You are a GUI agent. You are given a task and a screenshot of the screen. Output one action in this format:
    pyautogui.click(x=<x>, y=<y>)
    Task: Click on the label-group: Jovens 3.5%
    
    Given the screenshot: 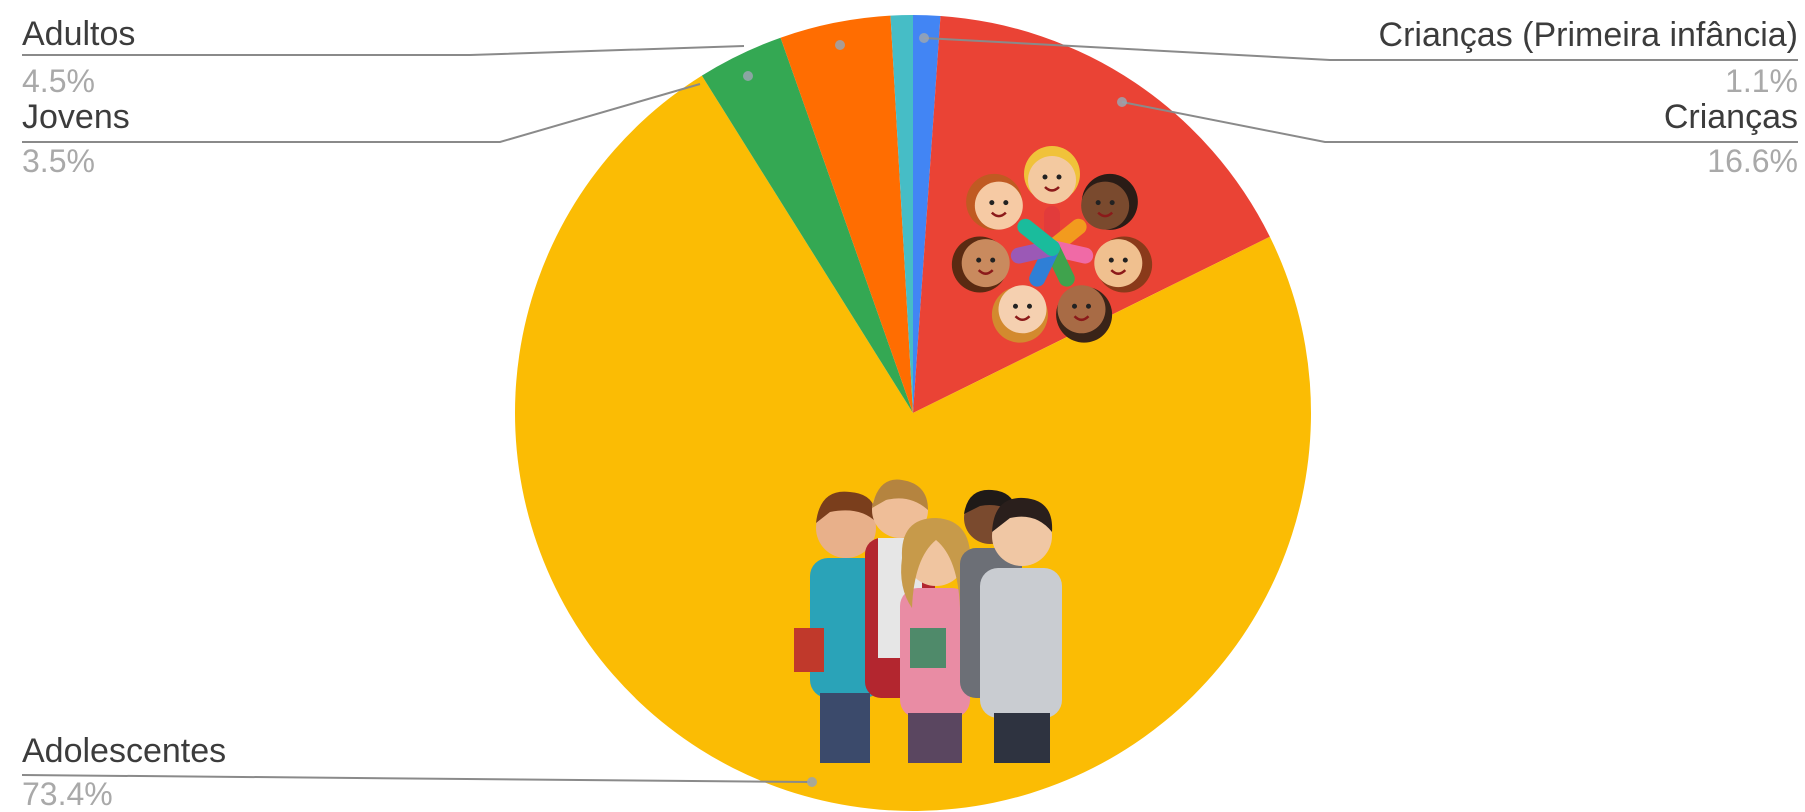 What is the action you would take?
    pyautogui.click(x=387, y=125)
    